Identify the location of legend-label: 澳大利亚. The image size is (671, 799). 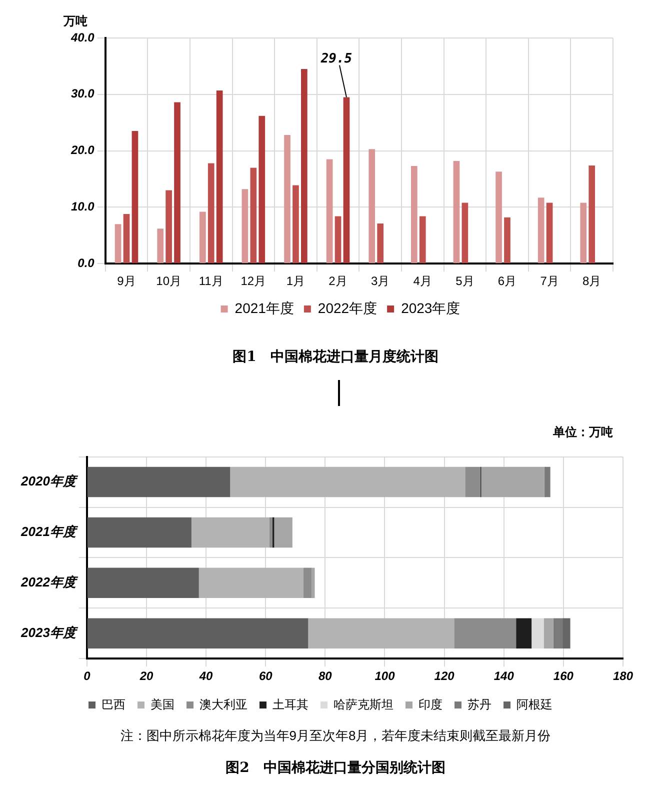
(224, 704).